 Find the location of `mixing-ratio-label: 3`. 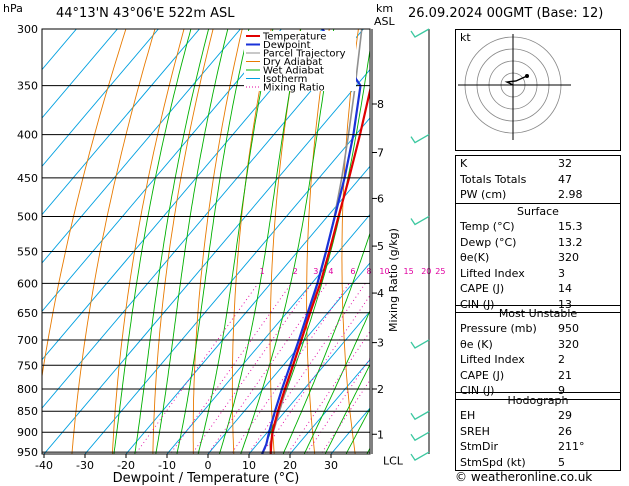

mixing-ratio-label: 3 is located at coordinates (315, 271).